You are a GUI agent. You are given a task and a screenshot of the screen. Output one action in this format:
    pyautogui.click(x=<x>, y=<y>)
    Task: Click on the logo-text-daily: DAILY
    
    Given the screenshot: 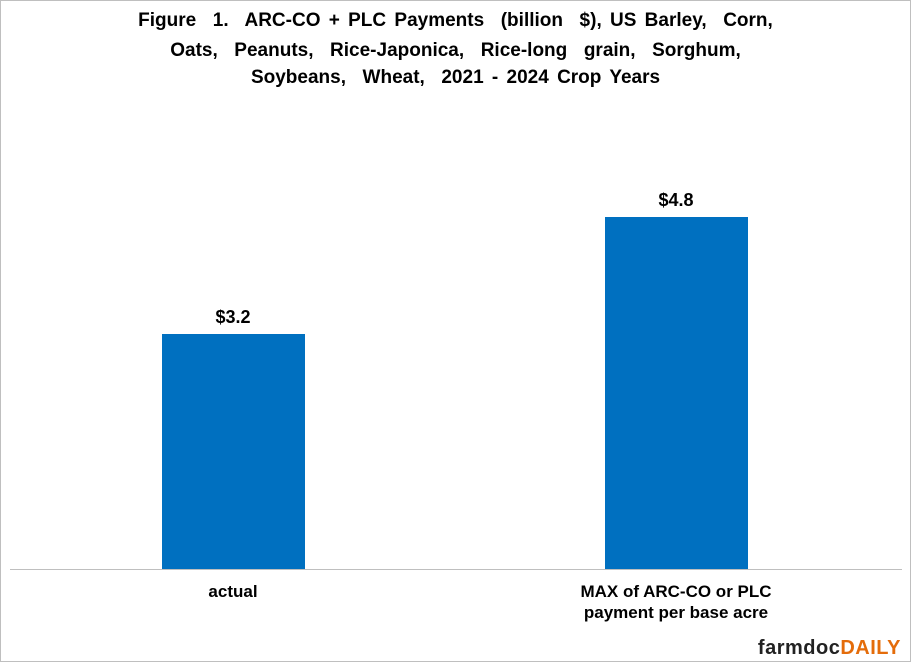 What is the action you would take?
    pyautogui.click(x=870, y=648)
    